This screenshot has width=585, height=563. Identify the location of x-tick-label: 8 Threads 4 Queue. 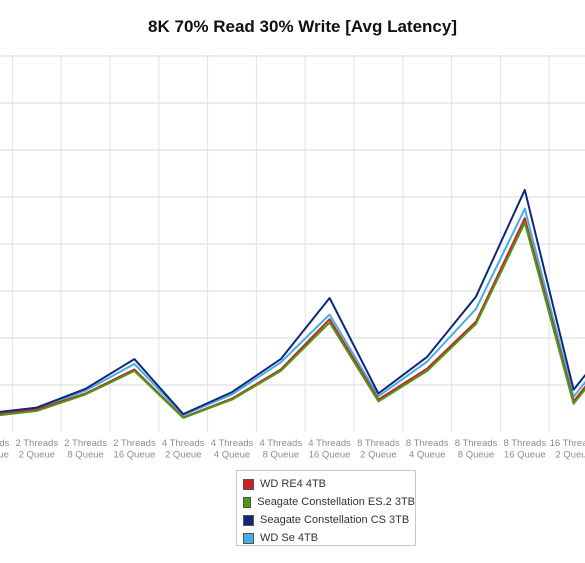
(427, 449).